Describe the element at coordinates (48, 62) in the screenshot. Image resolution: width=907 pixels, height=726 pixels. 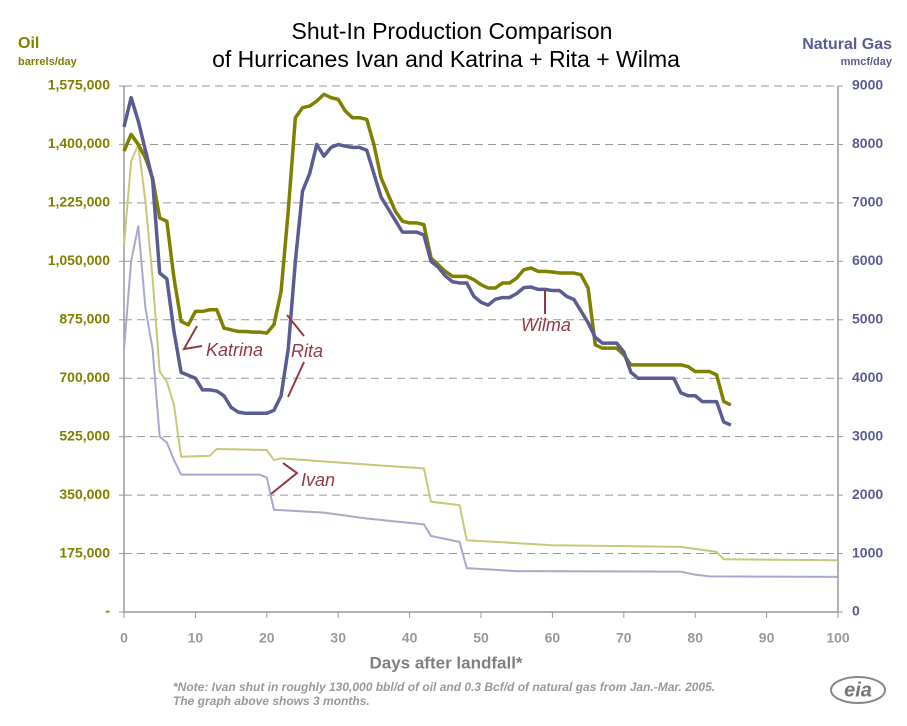
I see `y-axis-unit: barrels/day` at that location.